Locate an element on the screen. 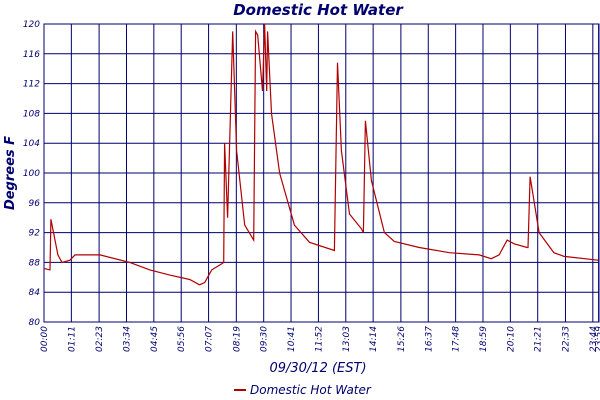 Image resolution: width=600 pixels, height=400 pixels. x-tick-label: 07:07 is located at coordinates (210, 339).